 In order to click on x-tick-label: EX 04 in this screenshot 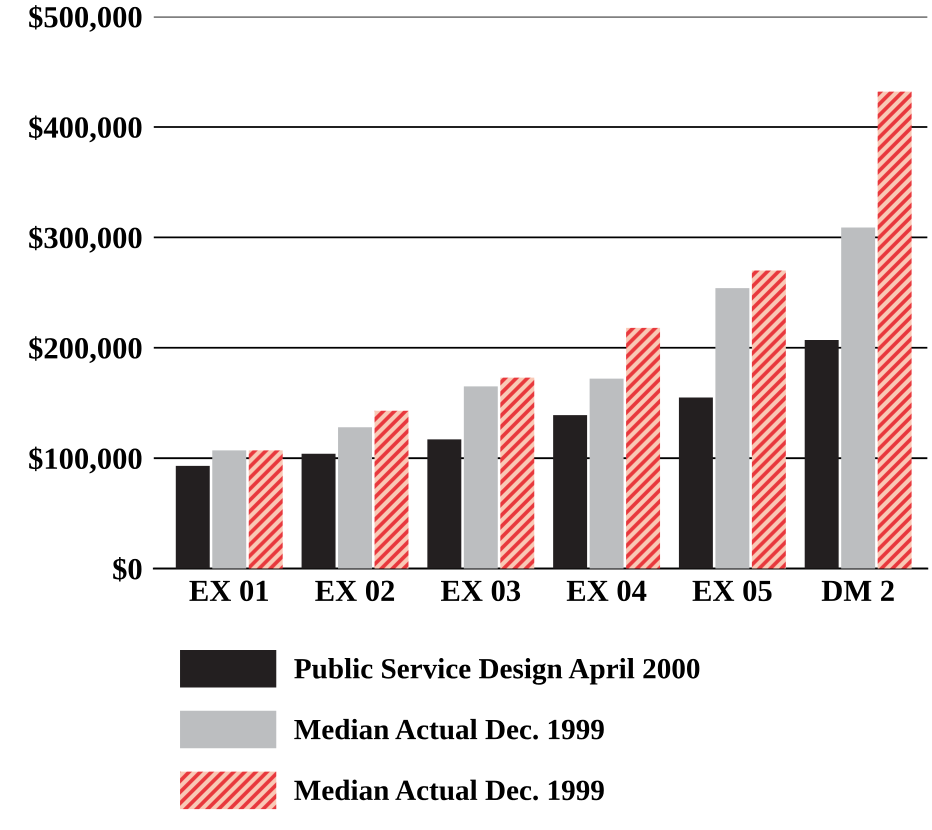, I will do `click(606, 591)`.